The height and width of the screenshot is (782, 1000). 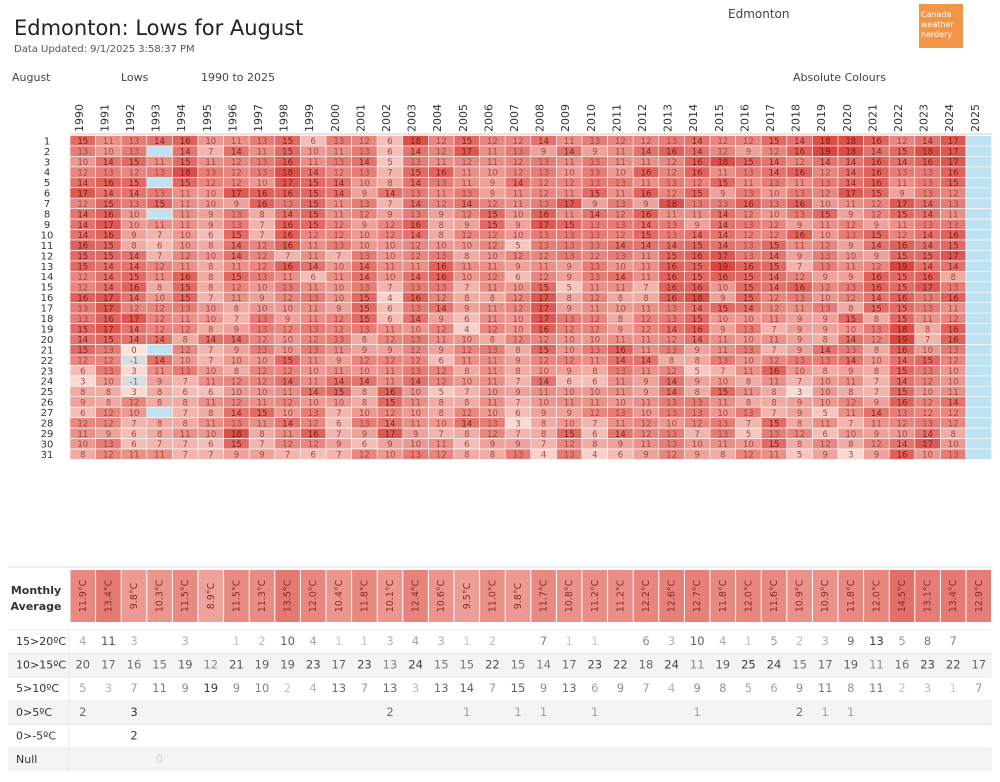 What do you see at coordinates (824, 414) in the screenshot?
I see `cell-value: 5` at bounding box center [824, 414].